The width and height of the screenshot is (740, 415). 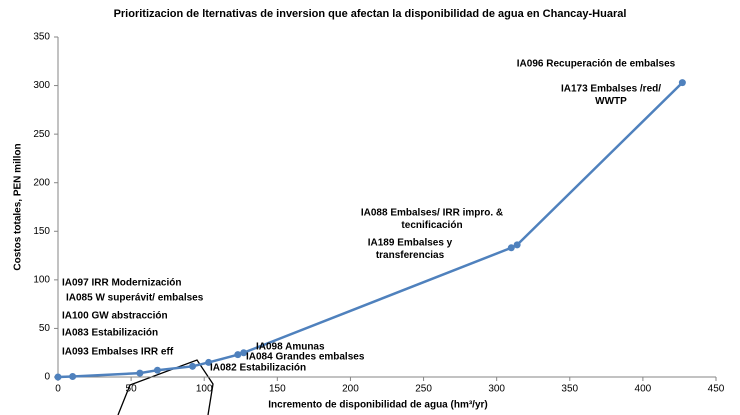 I want to click on annotation: transferencias, so click(x=410, y=255).